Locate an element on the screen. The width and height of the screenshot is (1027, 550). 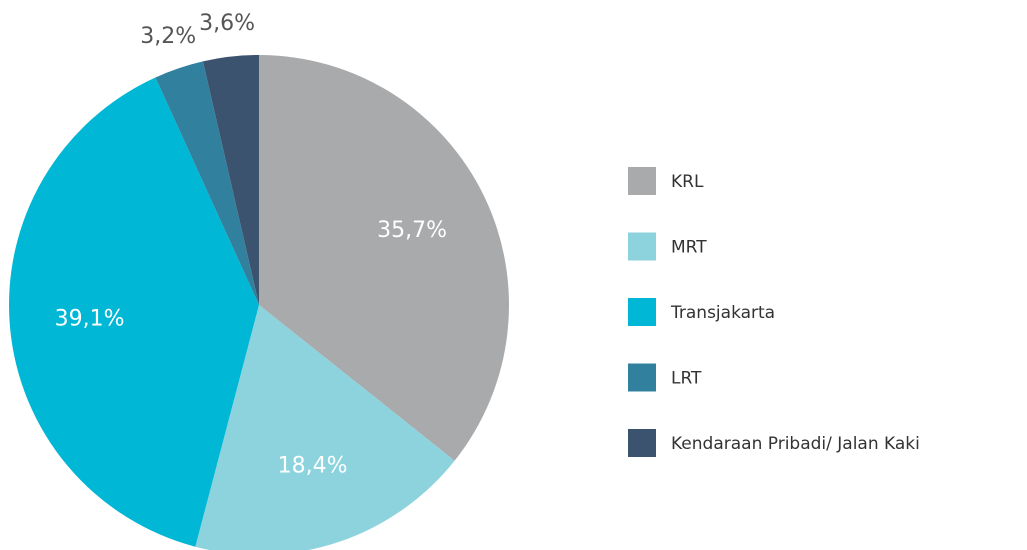
legend-label: Transjakarta is located at coordinates (722, 313).